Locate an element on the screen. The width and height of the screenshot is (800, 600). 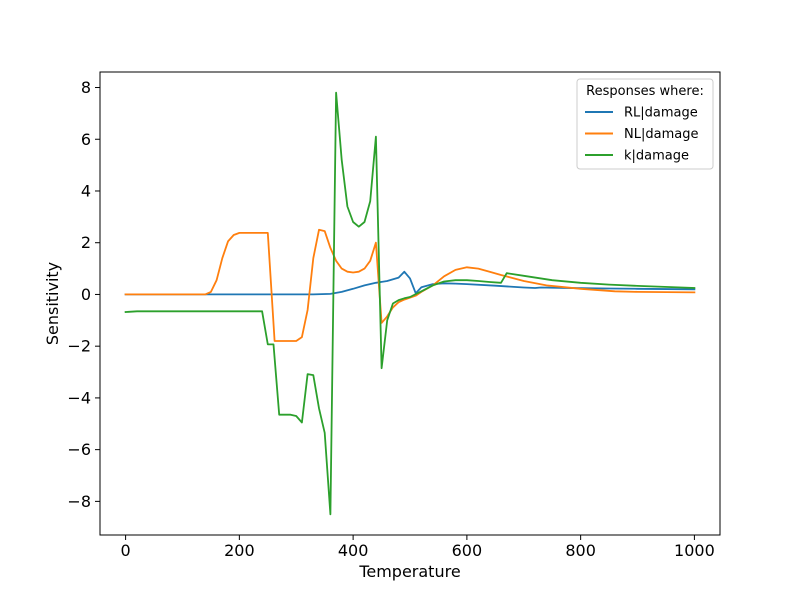
y-axis-label: Sensitivity is located at coordinates (52, 303).